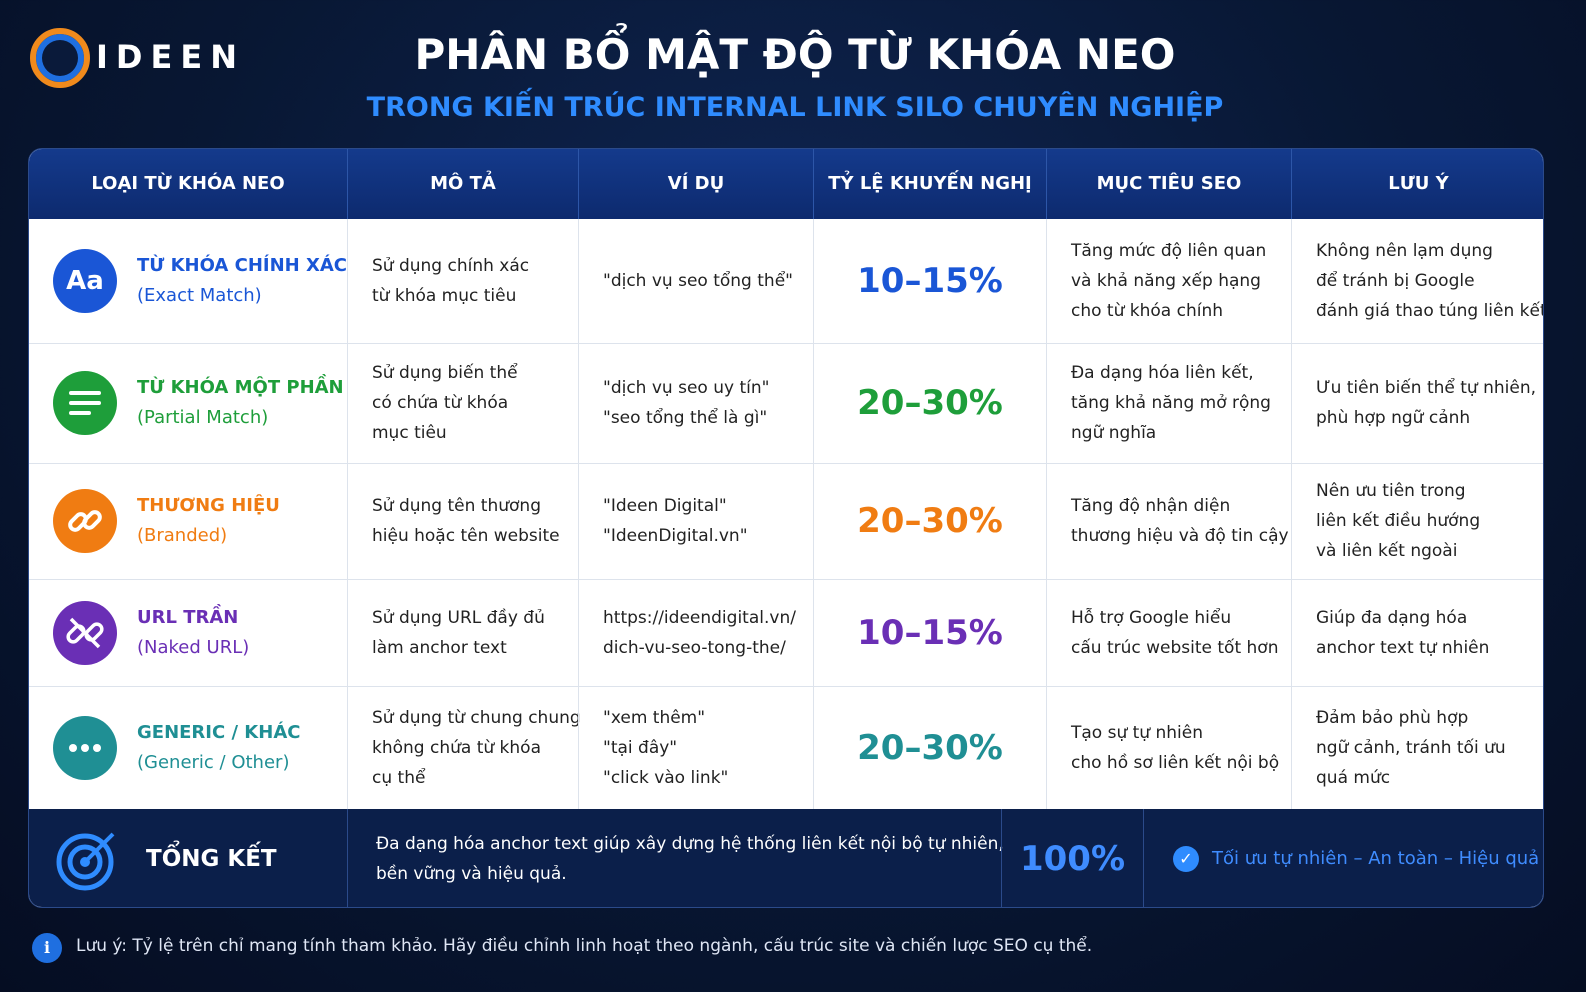 This screenshot has width=1586, height=992. I want to click on example-line: "dịch vụ seo tổng thể", so click(698, 281).